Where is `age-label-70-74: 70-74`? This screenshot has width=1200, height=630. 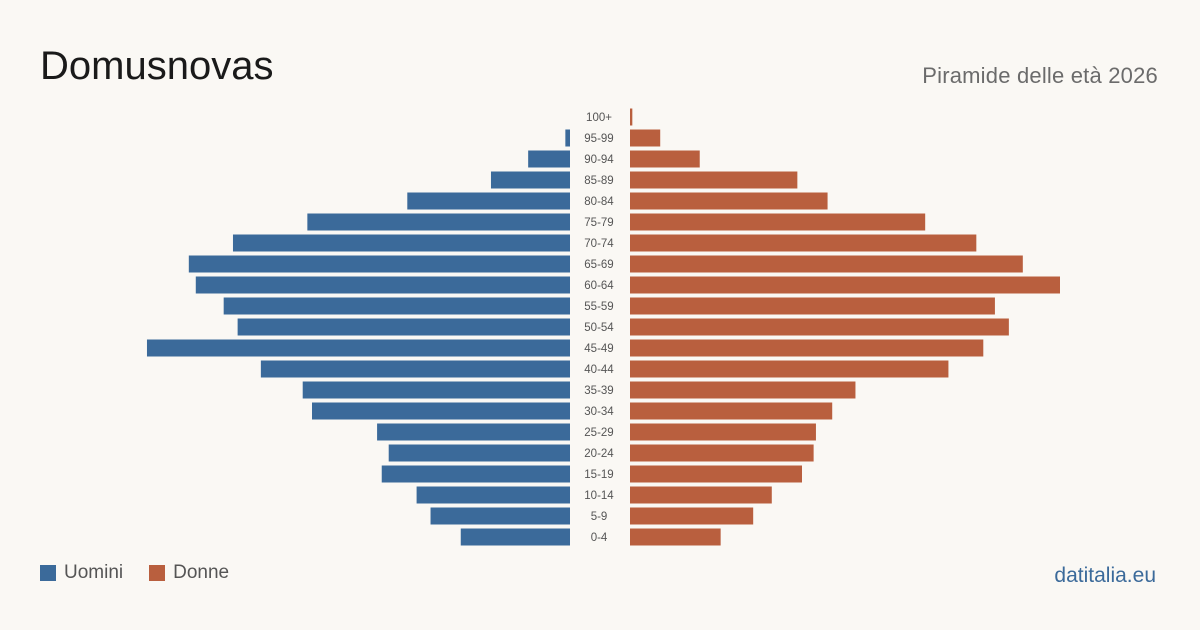
age-label-70-74: 70-74 is located at coordinates (599, 244).